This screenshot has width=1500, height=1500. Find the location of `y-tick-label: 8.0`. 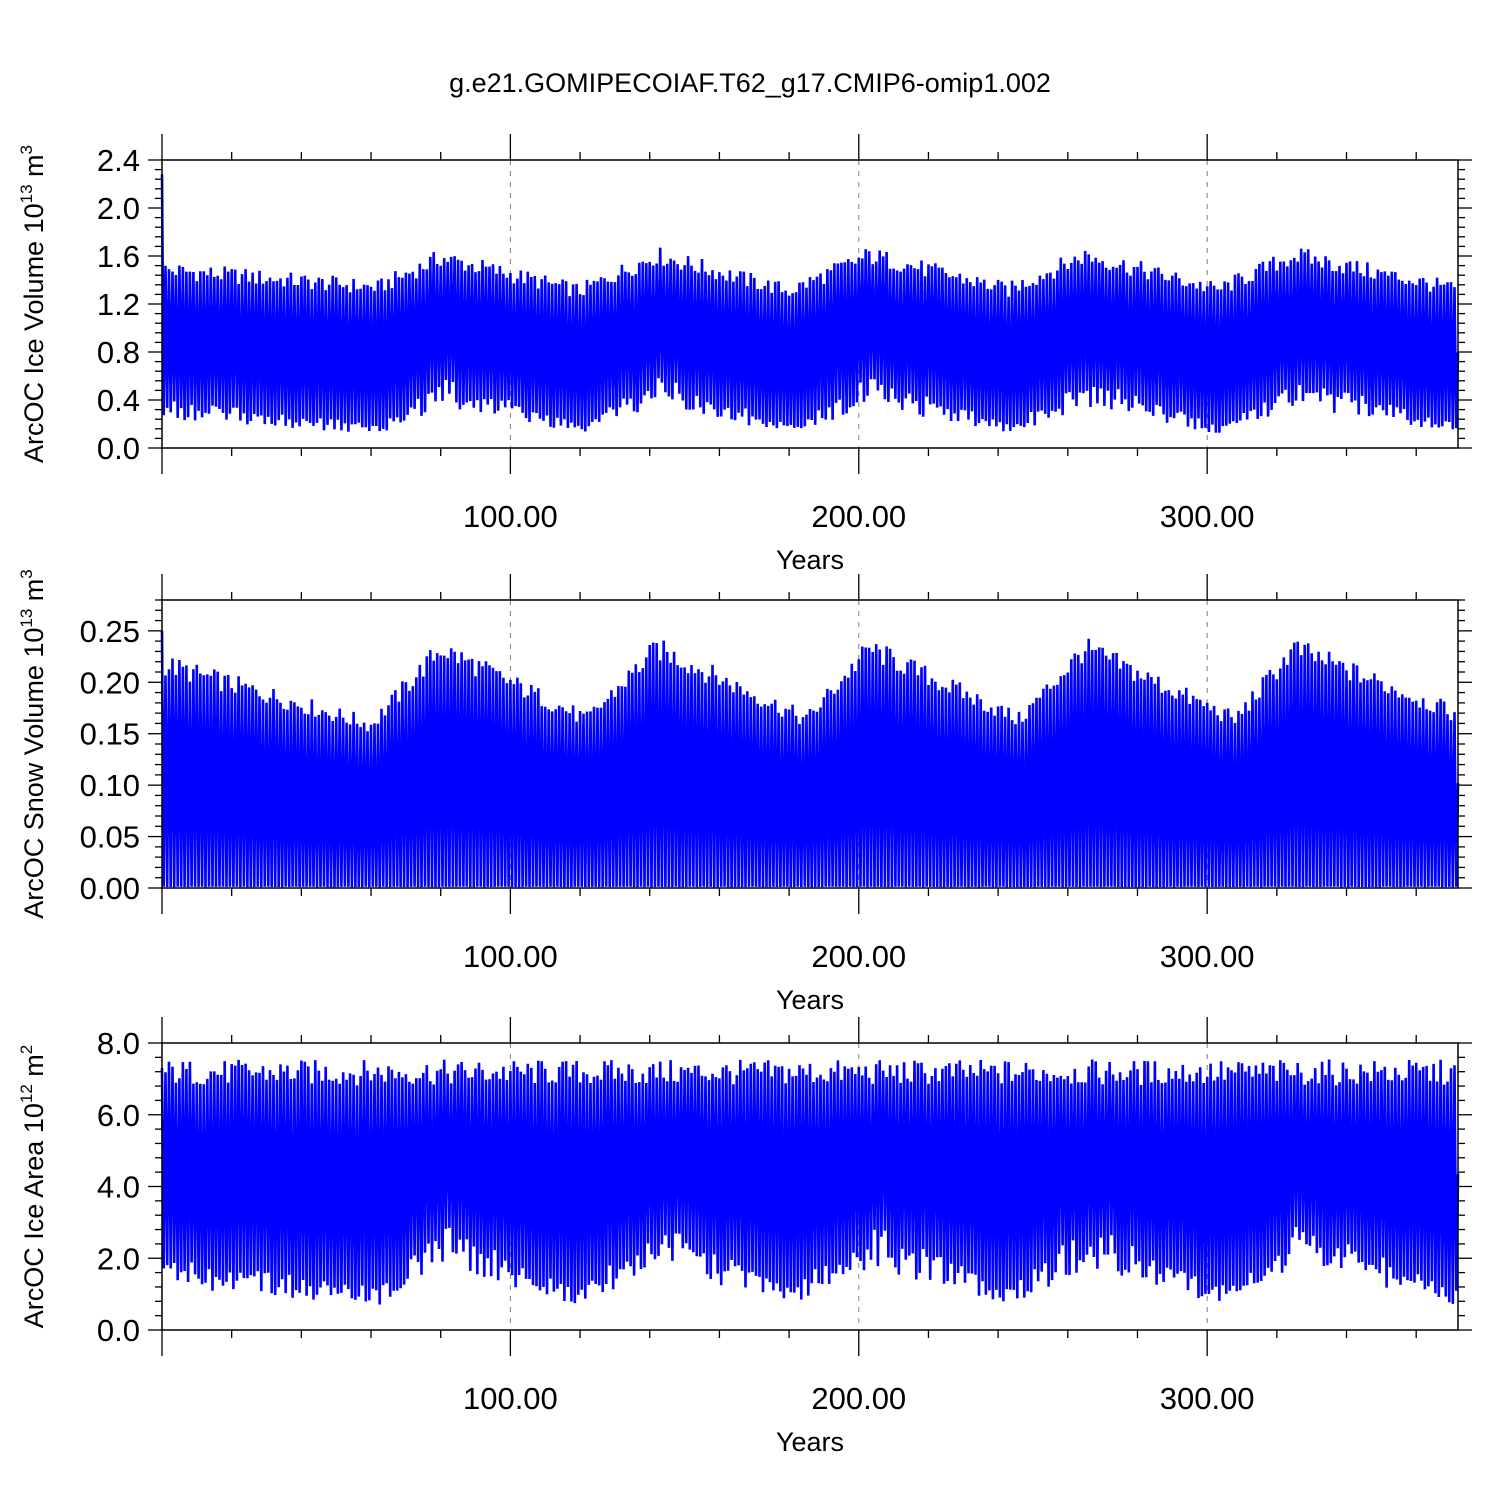

y-tick-label: 8.0 is located at coordinates (118, 1043).